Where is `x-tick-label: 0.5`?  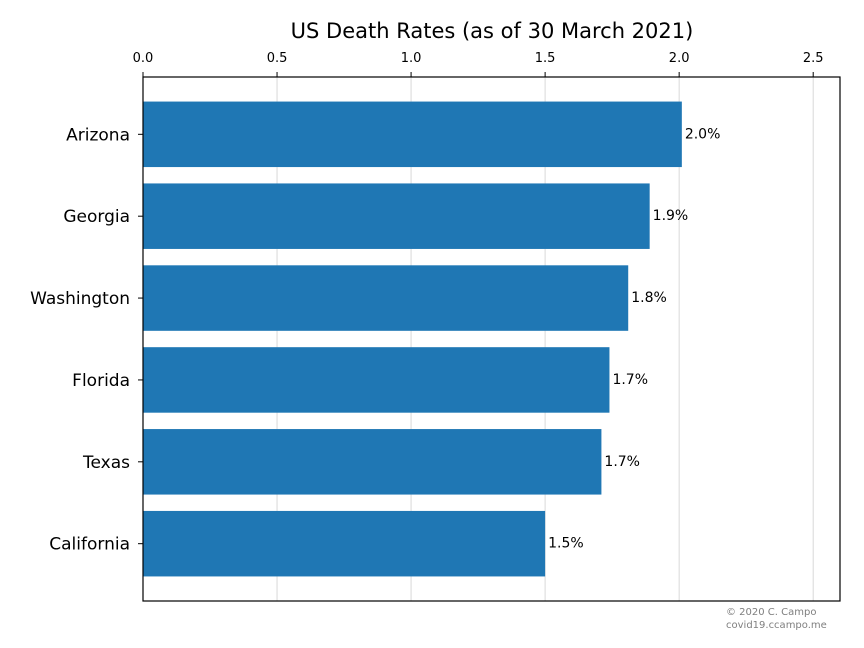 x-tick-label: 0.5 is located at coordinates (277, 58).